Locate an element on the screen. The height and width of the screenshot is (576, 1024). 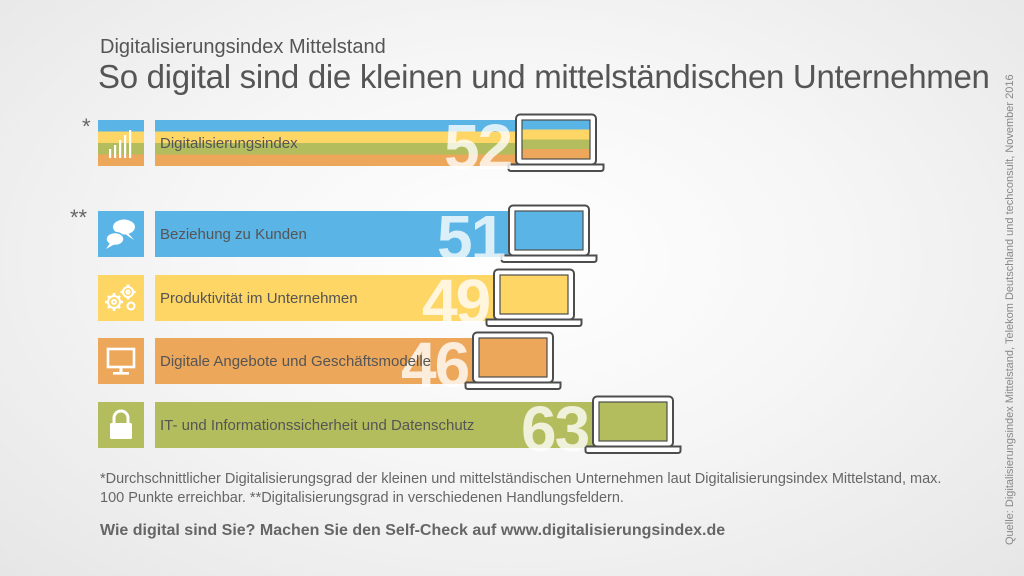
chart-eyebrow: Digitalisierungsindex Mittelstand is located at coordinates (243, 47).